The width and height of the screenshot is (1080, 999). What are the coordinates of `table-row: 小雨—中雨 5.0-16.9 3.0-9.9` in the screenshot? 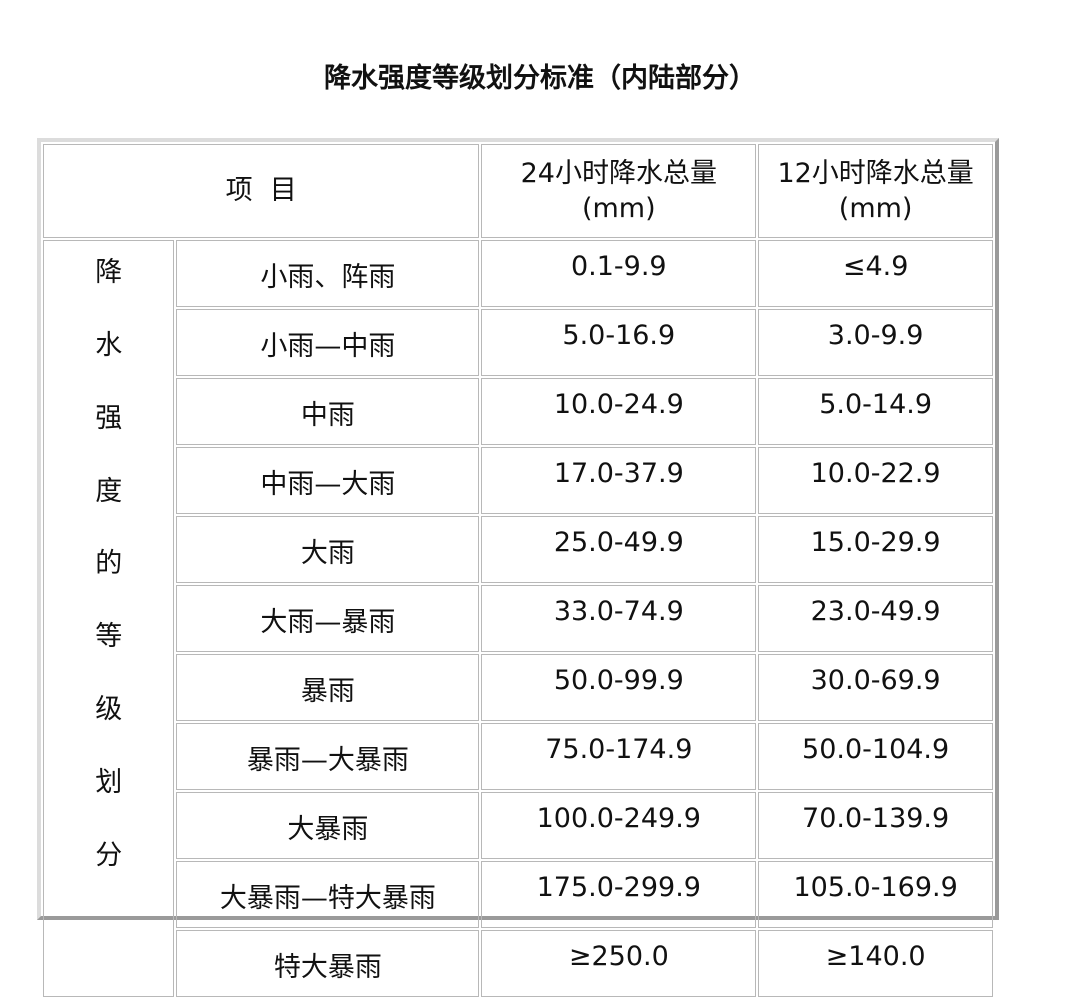 It's located at (518, 342).